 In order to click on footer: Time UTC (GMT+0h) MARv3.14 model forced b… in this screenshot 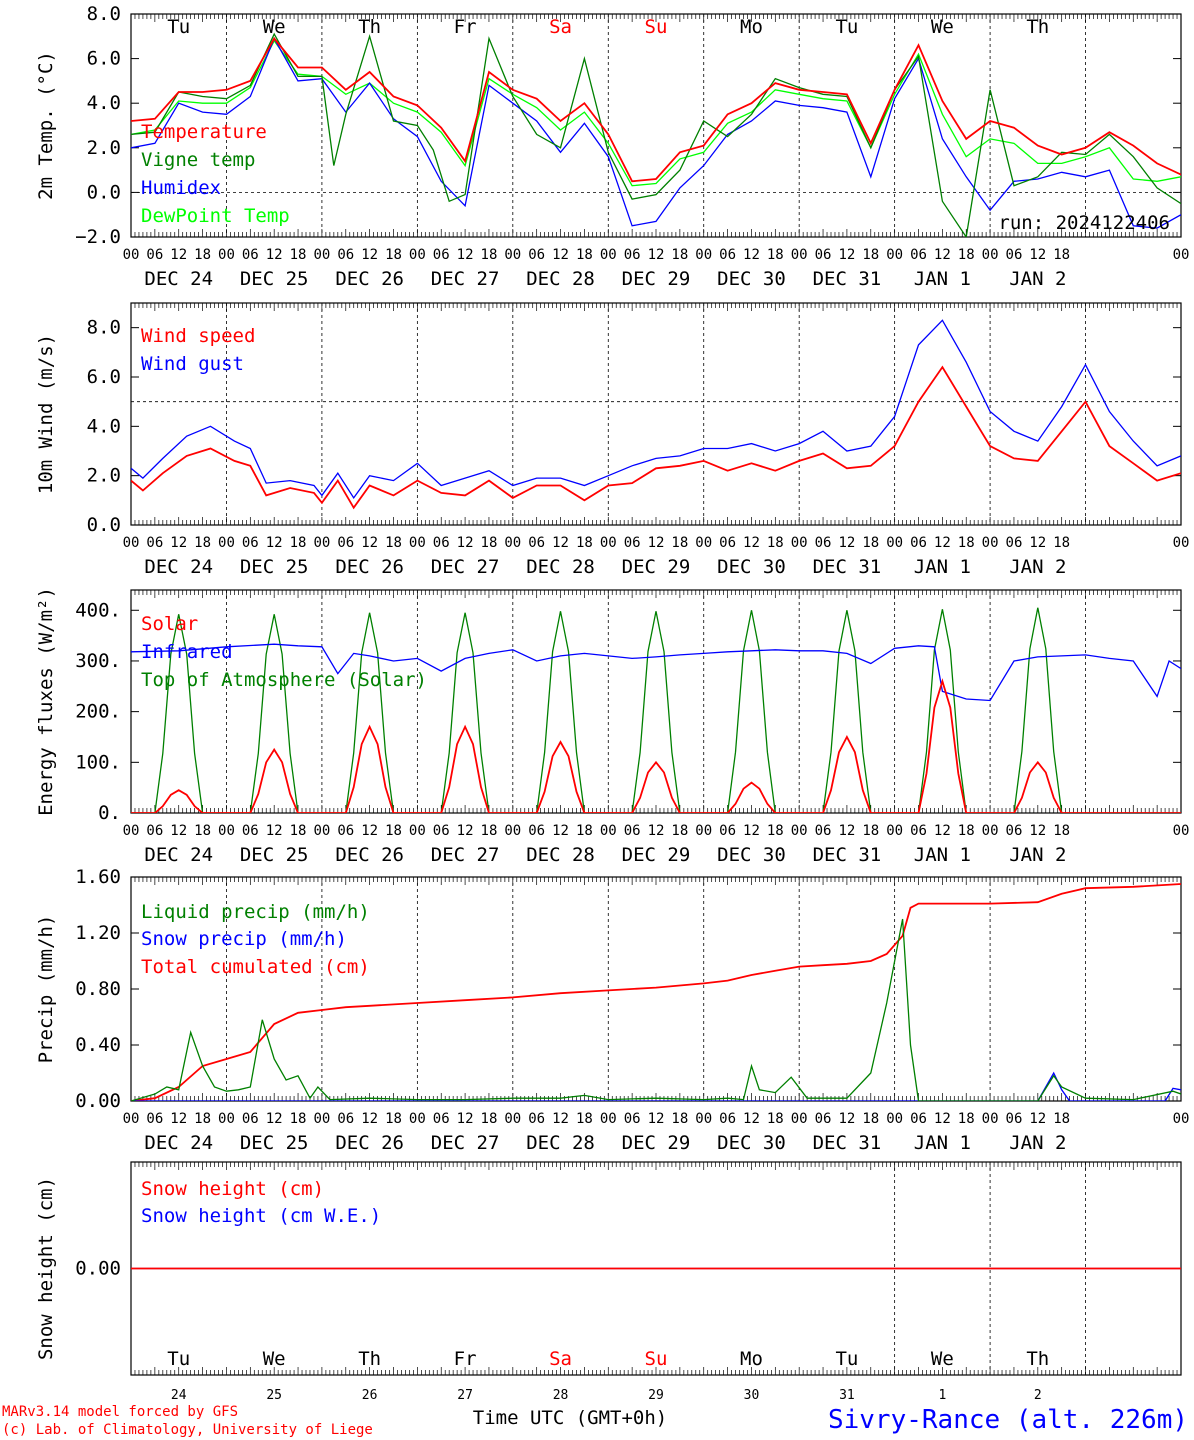, I will do `click(595, 1421)`.